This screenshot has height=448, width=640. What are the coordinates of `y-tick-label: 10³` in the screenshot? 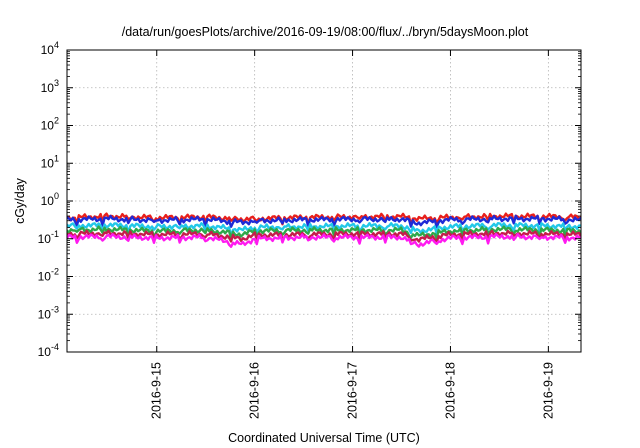 It's located at (50, 86).